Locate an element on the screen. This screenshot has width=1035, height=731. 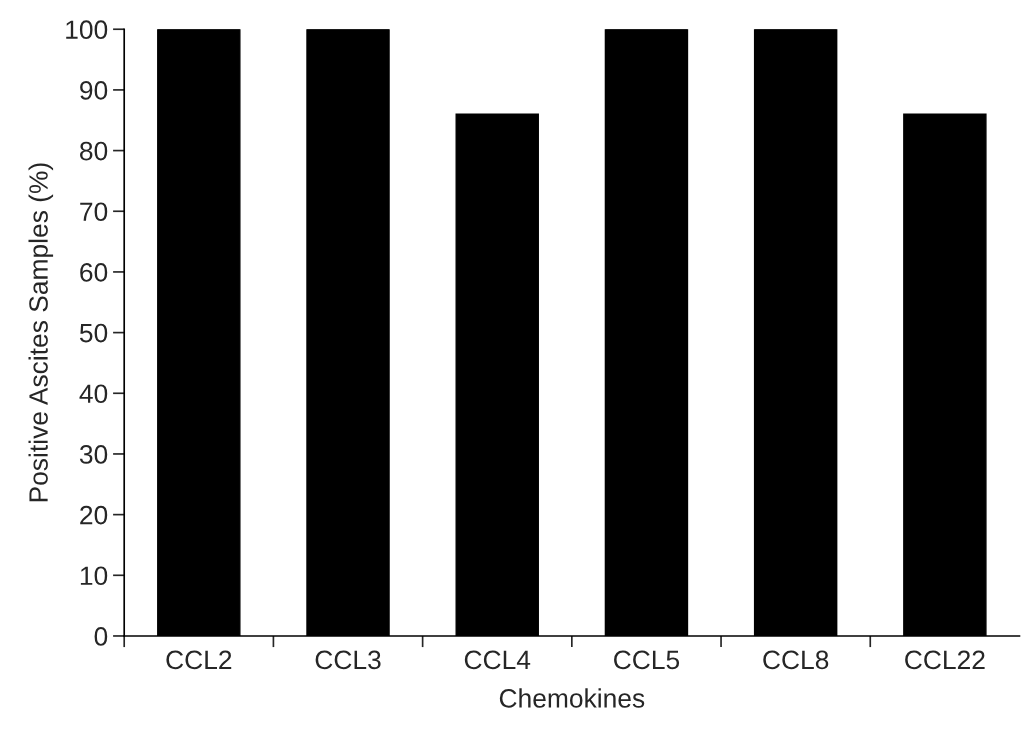
x-tick-label: CCL2 is located at coordinates (199, 660).